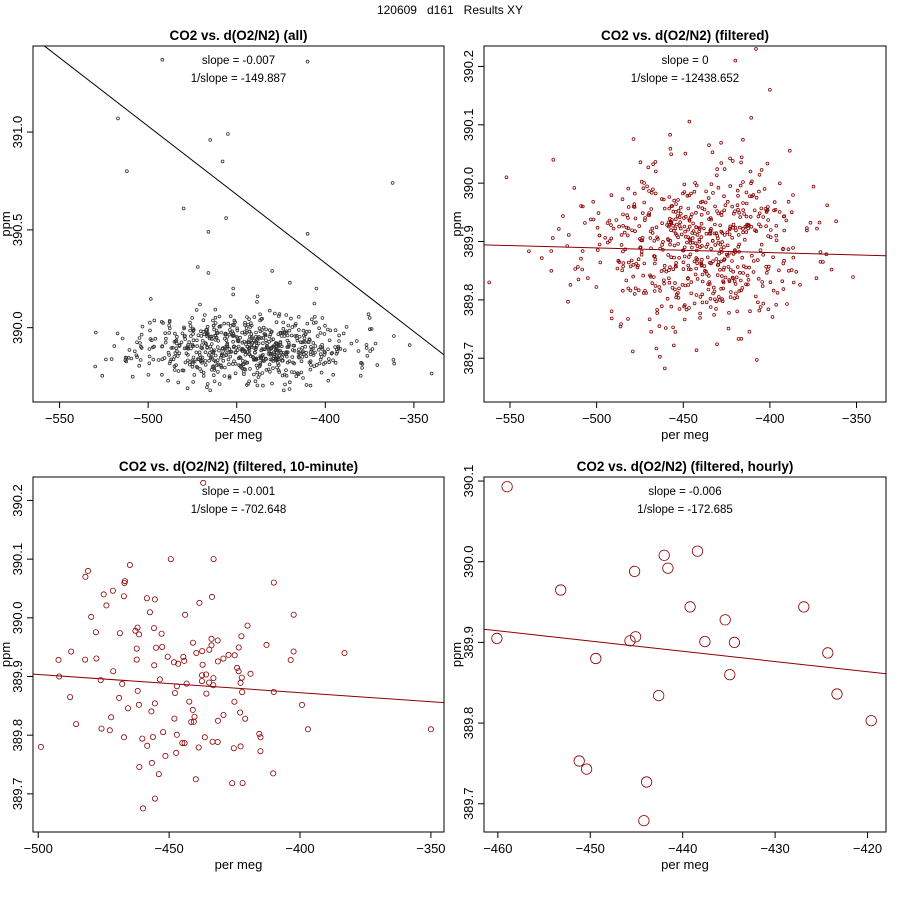 This screenshot has width=900, height=900. I want to click on y-axis-label: ppm, so click(6, 654).